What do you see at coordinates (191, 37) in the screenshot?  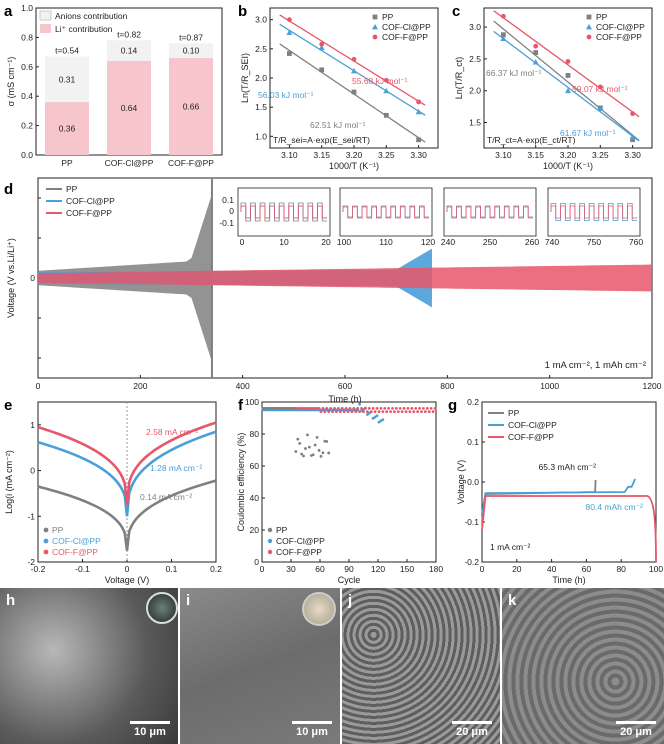 I see `transference-number: t=0.87` at bounding box center [191, 37].